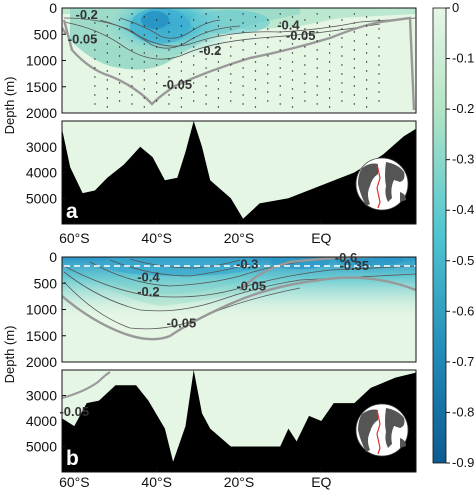 Image resolution: width=474 pixels, height=492 pixels. I want to click on panel-a-contour-label: -0.05, so click(83, 39).